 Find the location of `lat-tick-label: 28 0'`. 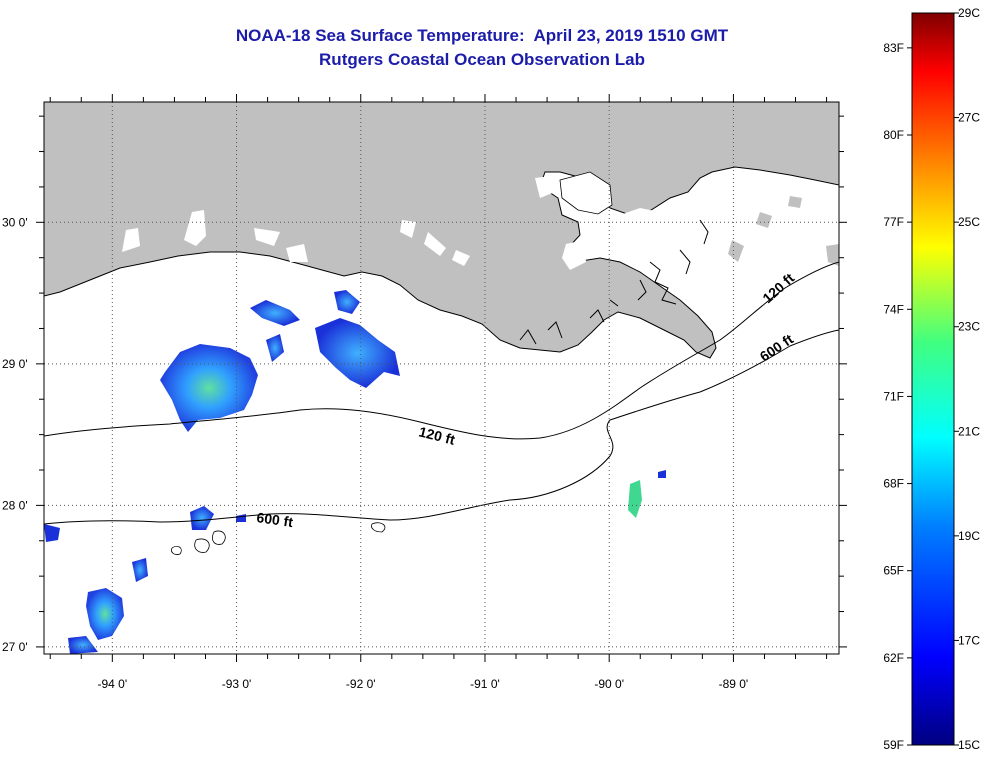

lat-tick-label: 28 0' is located at coordinates (15, 505).